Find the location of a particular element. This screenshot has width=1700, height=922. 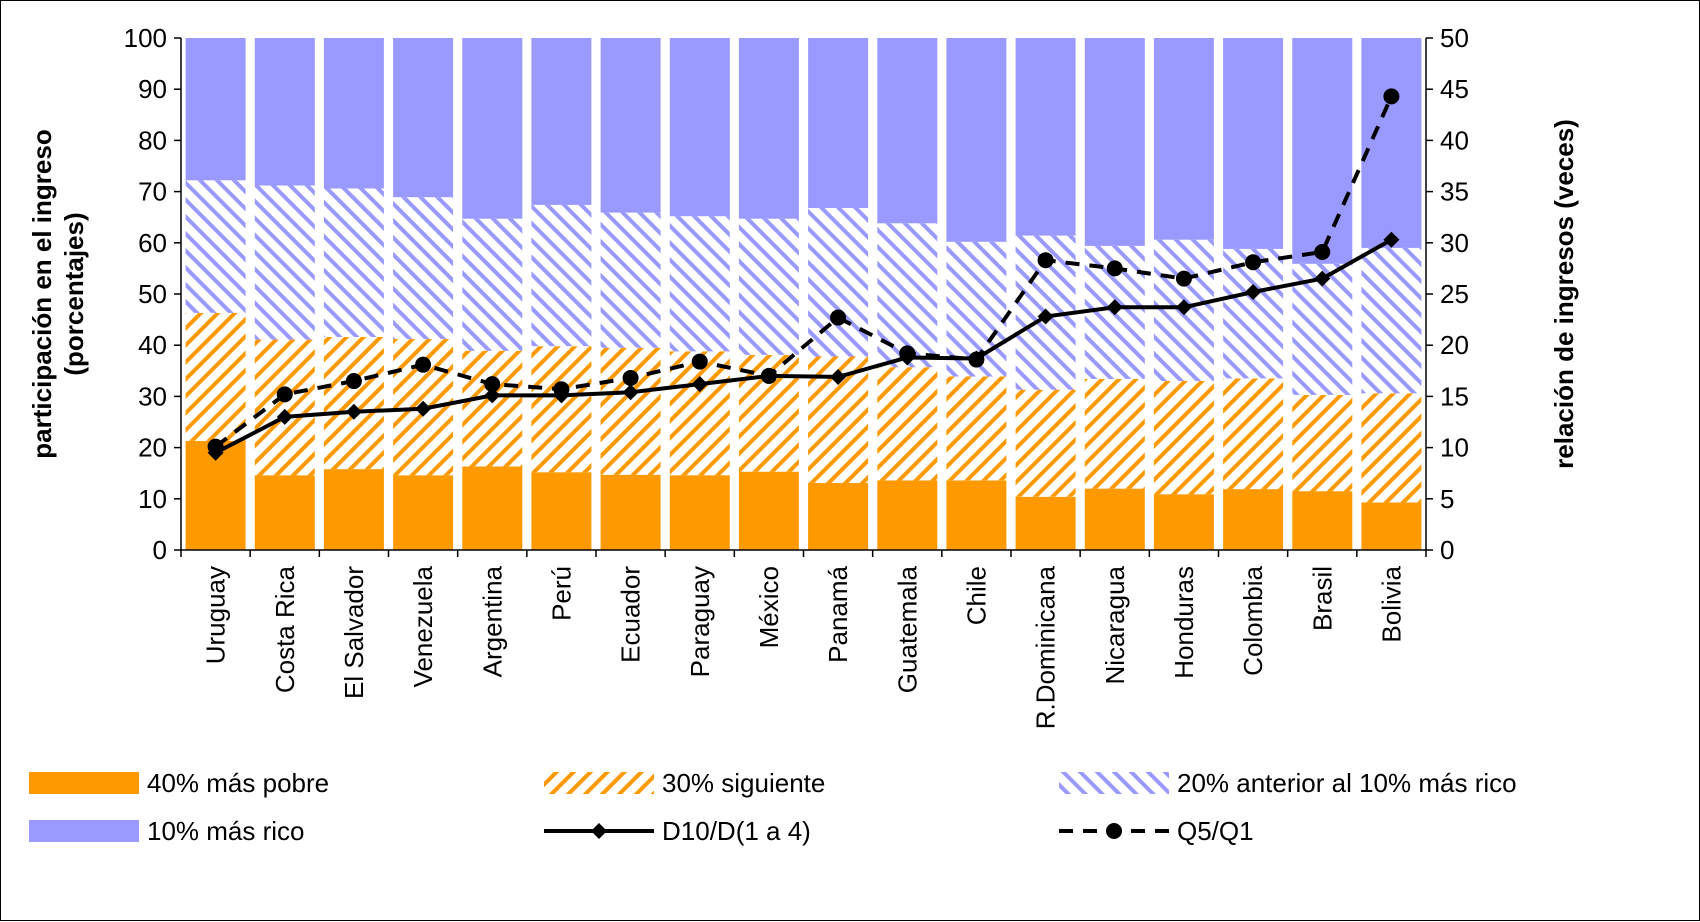

left-tick-label: 60 is located at coordinates (152, 243).